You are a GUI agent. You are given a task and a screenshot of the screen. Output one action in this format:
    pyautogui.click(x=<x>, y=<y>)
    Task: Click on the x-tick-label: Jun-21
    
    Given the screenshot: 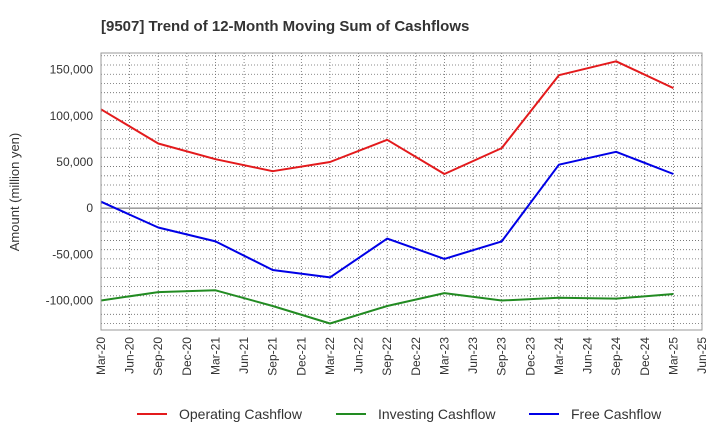 What is the action you would take?
    pyautogui.click(x=244, y=355)
    